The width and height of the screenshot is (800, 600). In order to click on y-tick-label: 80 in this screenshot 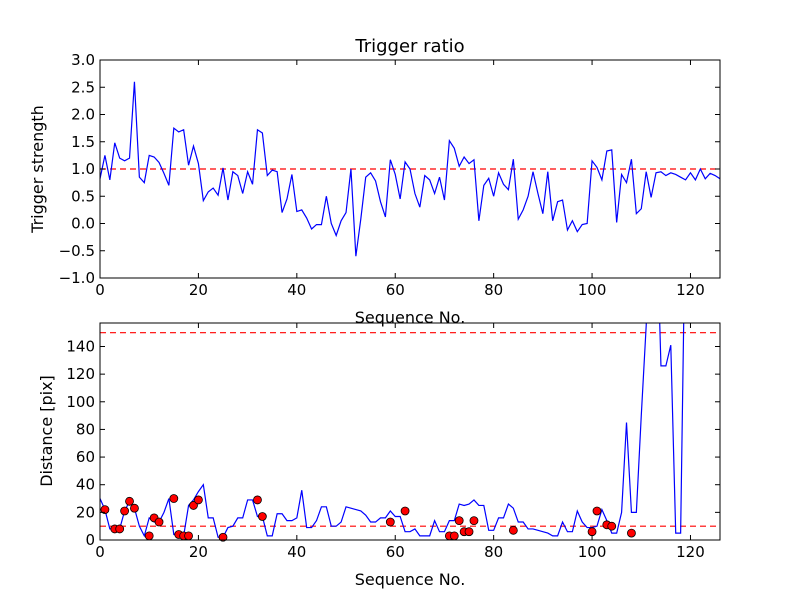, I will do `click(85, 429)`.